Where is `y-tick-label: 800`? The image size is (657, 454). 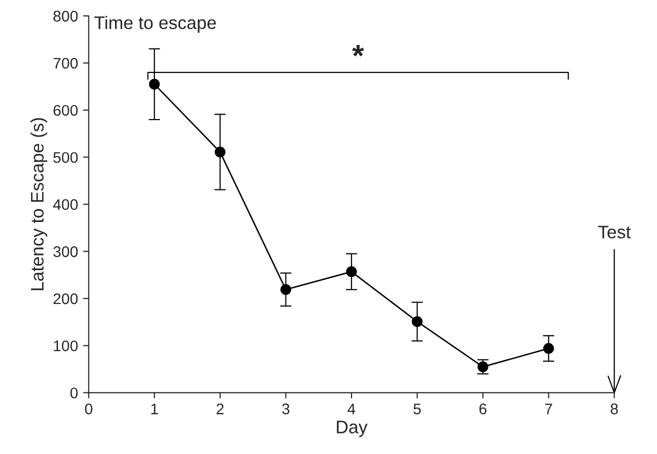
y-tick-label: 800 is located at coordinates (65, 16).